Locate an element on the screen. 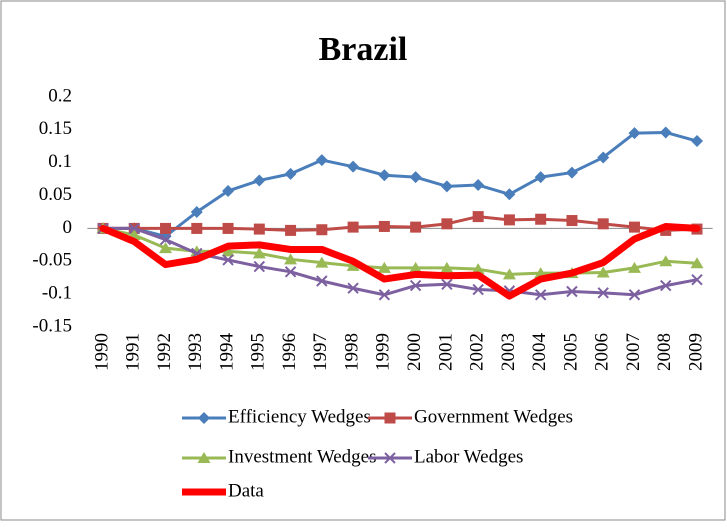  x-tick-label: 1990 is located at coordinates (101, 352).